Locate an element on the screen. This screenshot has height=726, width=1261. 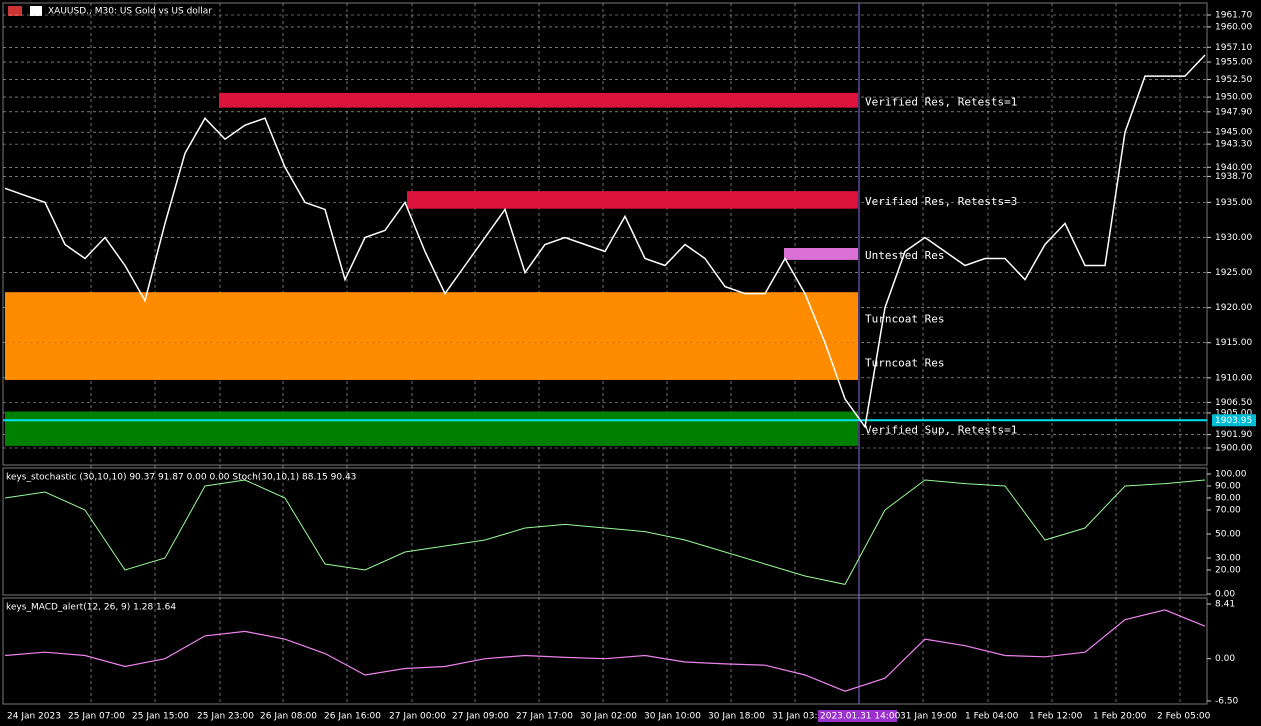
y-tick-label: 100.00 is located at coordinates (1231, 475).